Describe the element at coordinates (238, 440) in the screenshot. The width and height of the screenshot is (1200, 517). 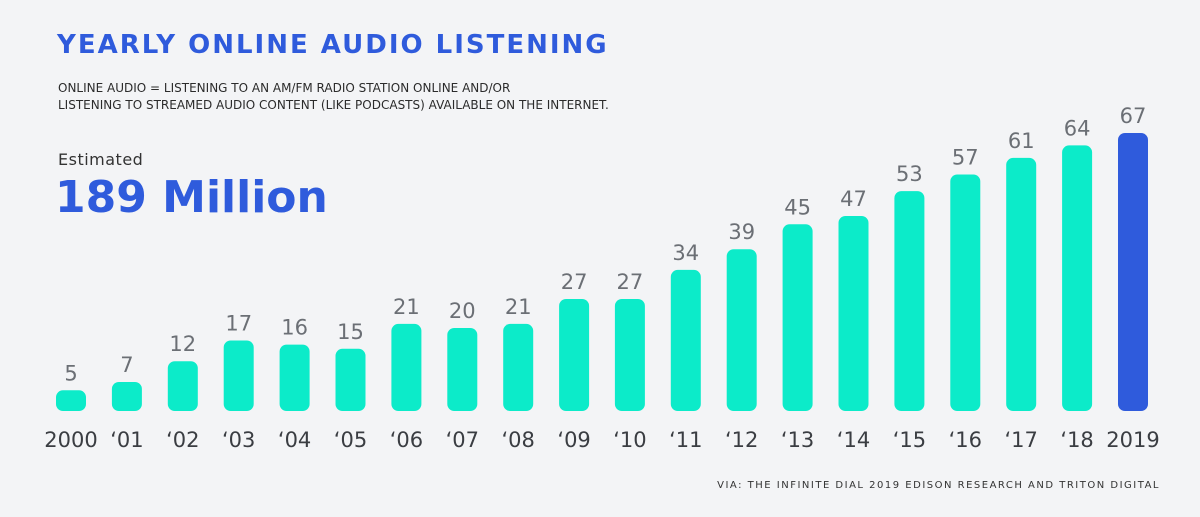
I see `category-label-3: ‘03` at that location.